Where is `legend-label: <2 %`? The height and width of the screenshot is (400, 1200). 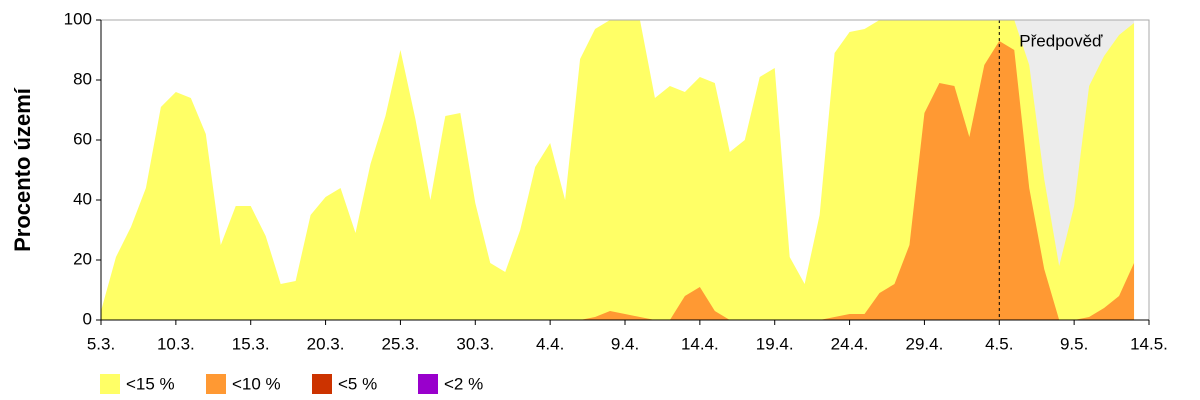 legend-label: <2 % is located at coordinates (463, 383).